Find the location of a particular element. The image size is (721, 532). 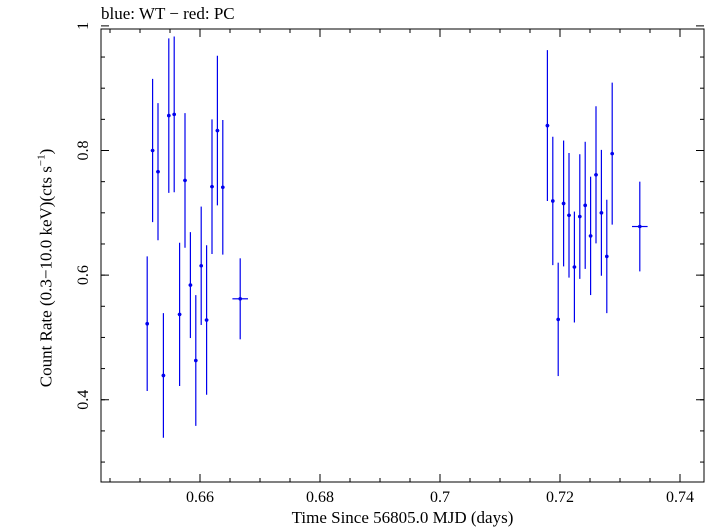

y-tick-label: 0.6 is located at coordinates (83, 275).